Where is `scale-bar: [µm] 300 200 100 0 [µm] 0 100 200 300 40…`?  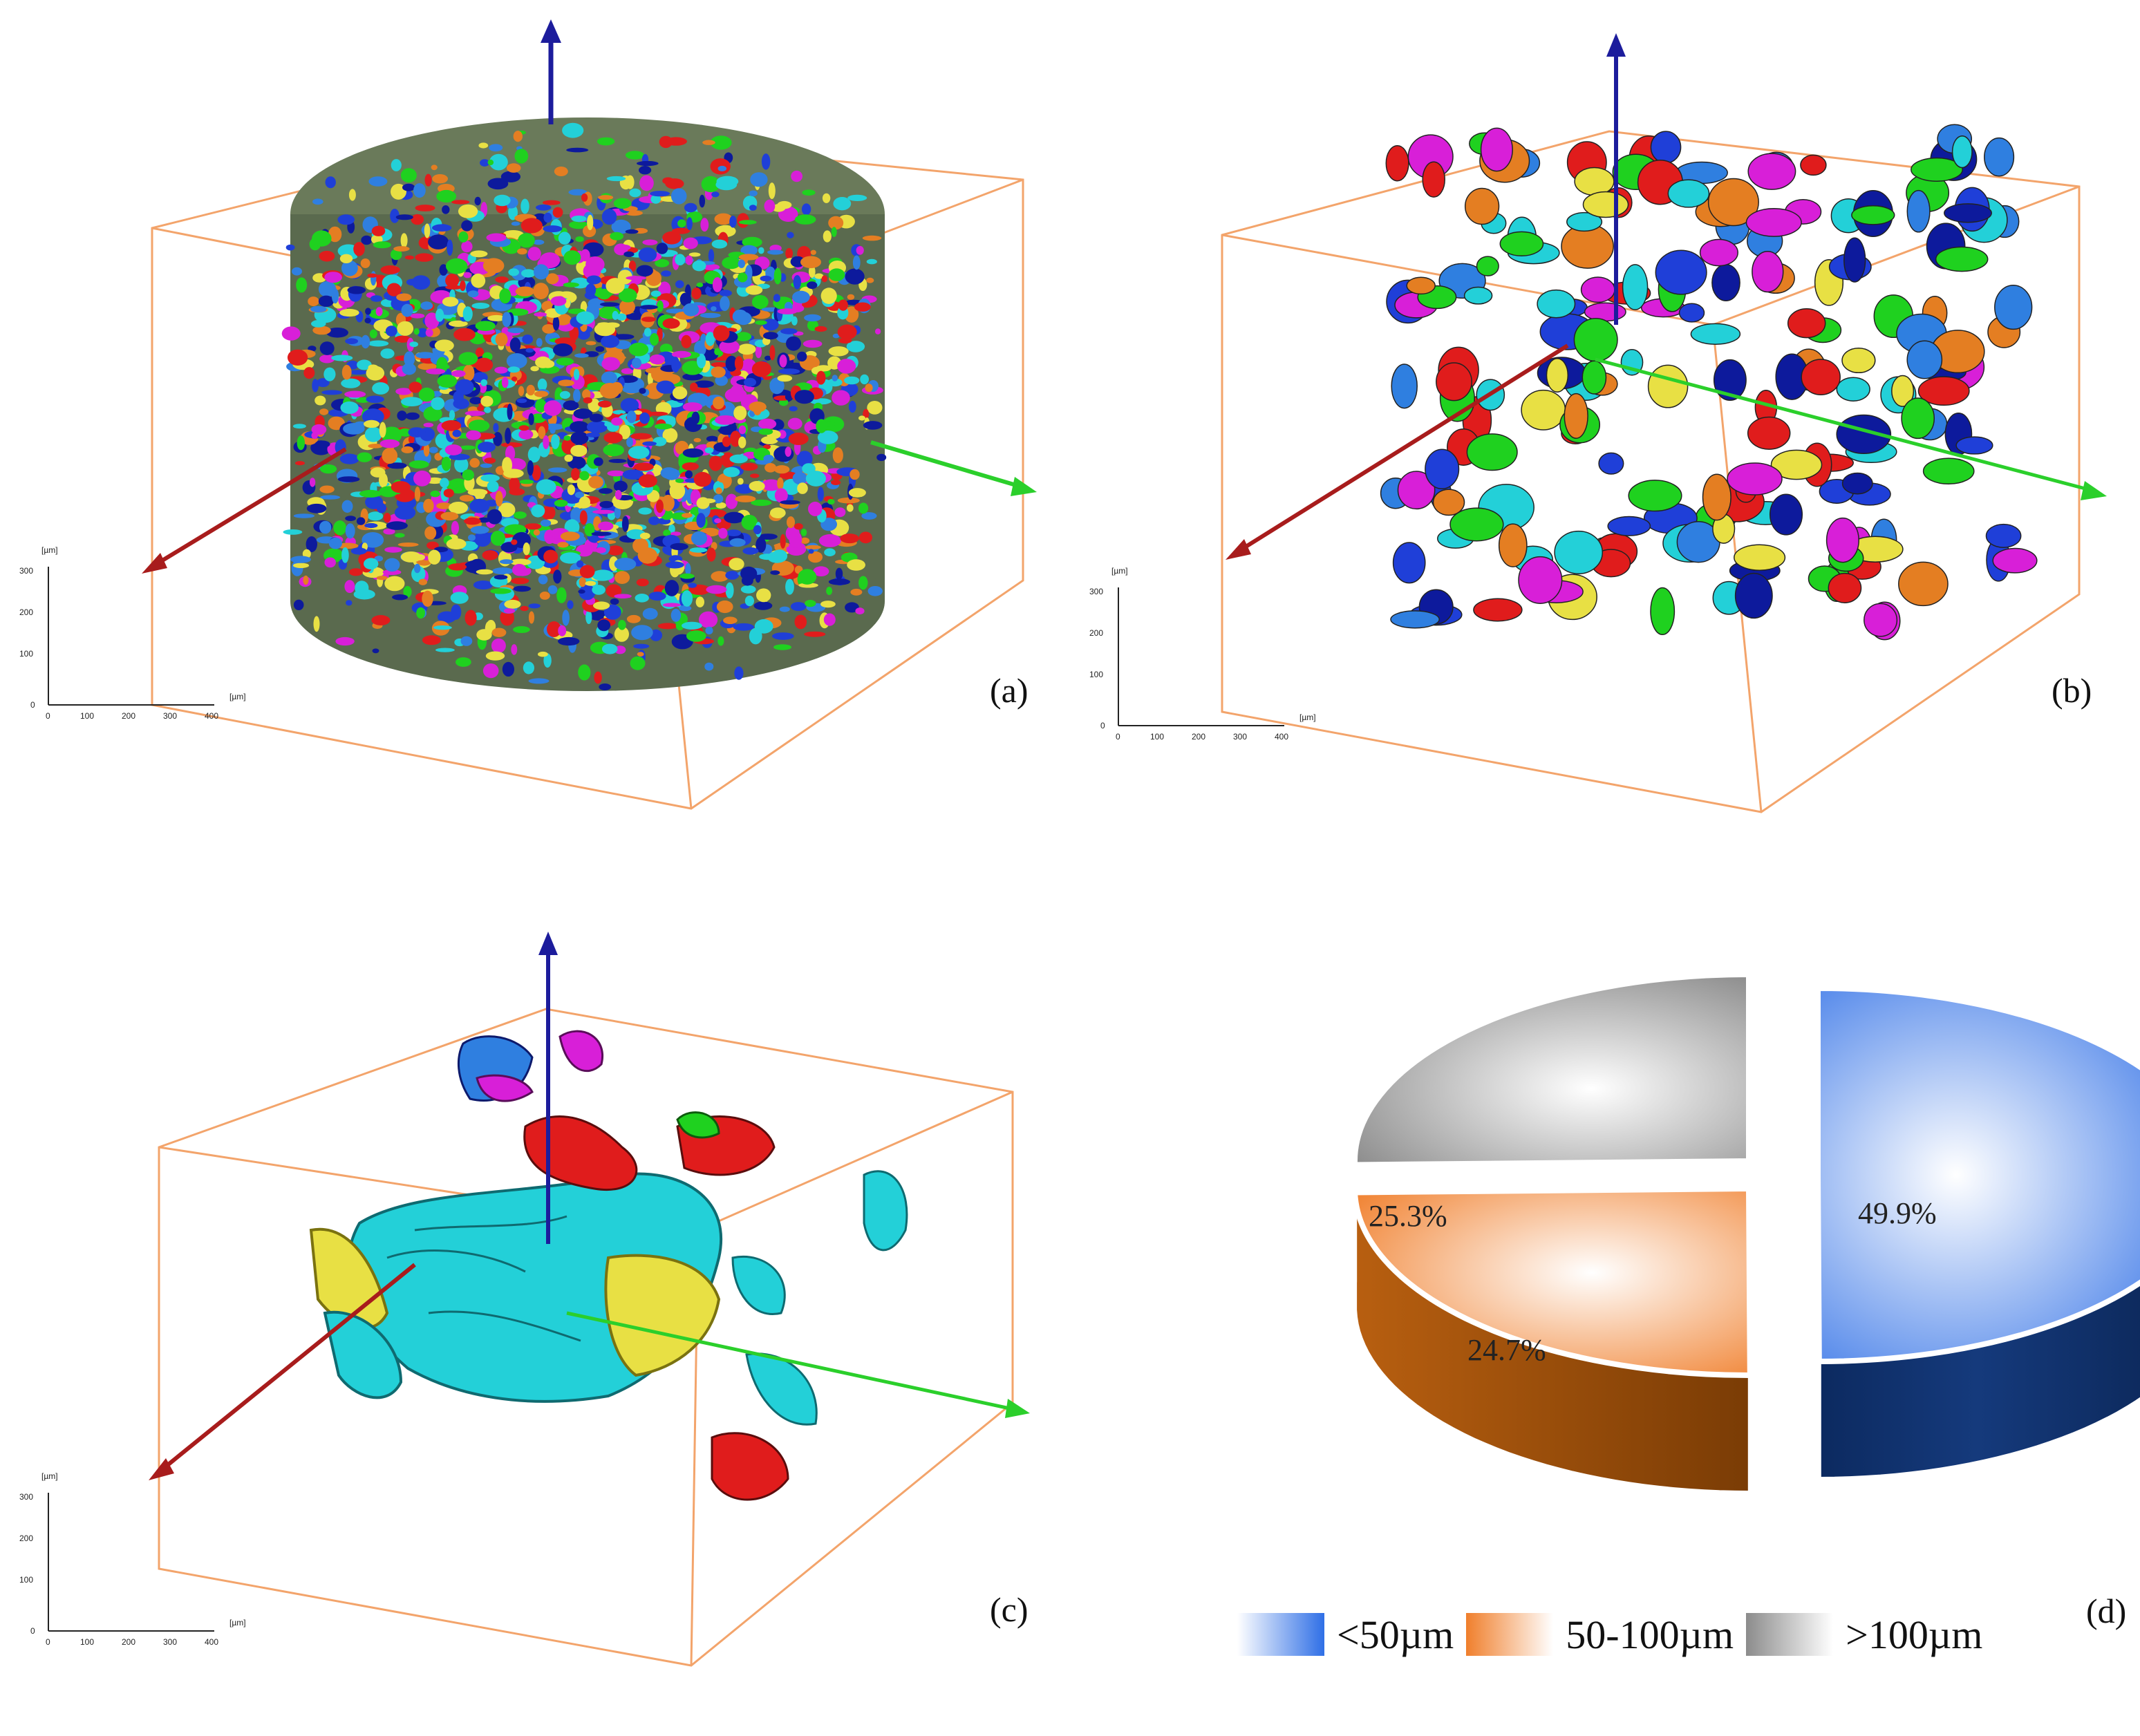
scale-bar: [µm] 300 200 100 0 [µm] 0 100 200 300 40… is located at coordinates (132, 1559).